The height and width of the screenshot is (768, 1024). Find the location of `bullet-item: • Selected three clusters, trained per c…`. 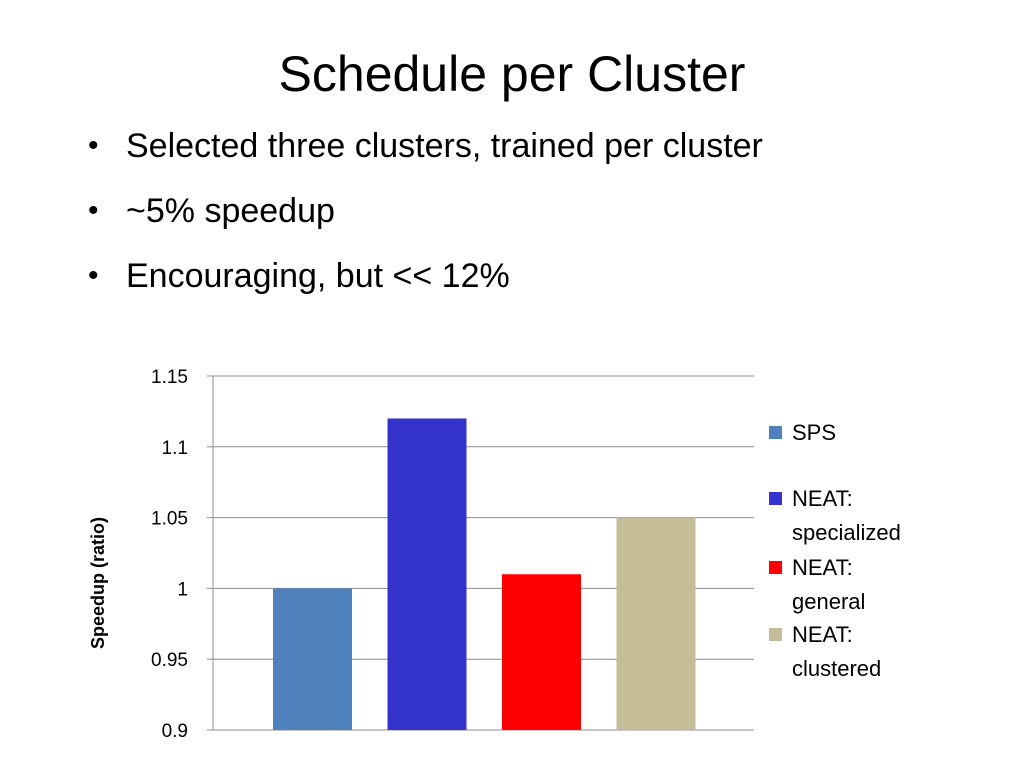

bullet-item: • Selected three clusters, trained per c… is located at coordinates (424, 146).